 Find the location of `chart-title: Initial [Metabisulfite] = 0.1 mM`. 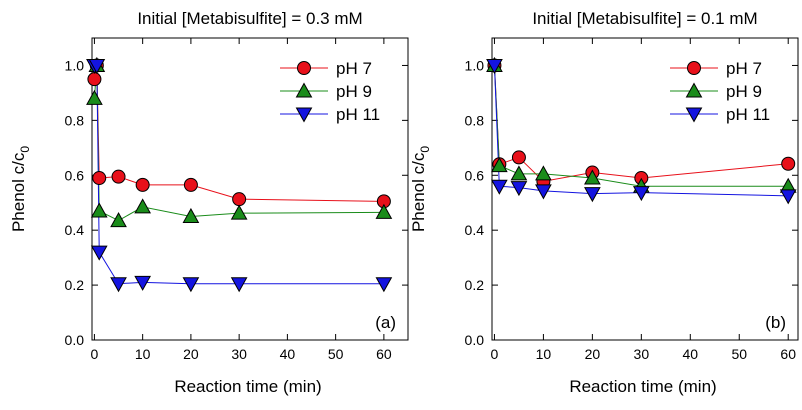

chart-title: Initial [Metabisulfite] = 0.1 mM is located at coordinates (644, 18).